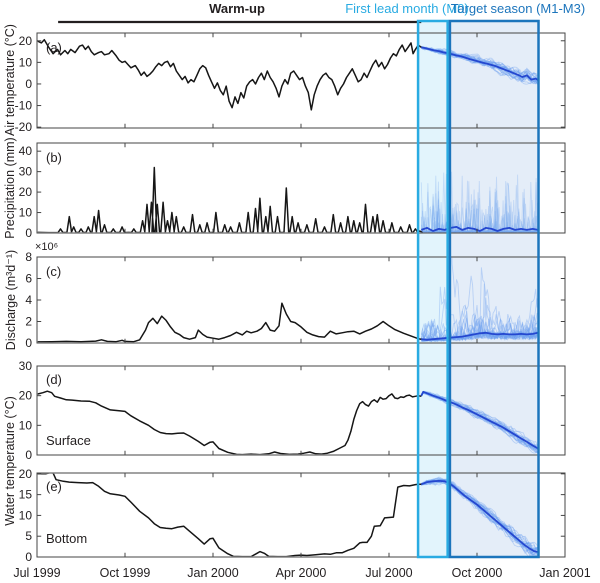  I want to click on x-tick-label: Jan 2000, so click(212, 573).